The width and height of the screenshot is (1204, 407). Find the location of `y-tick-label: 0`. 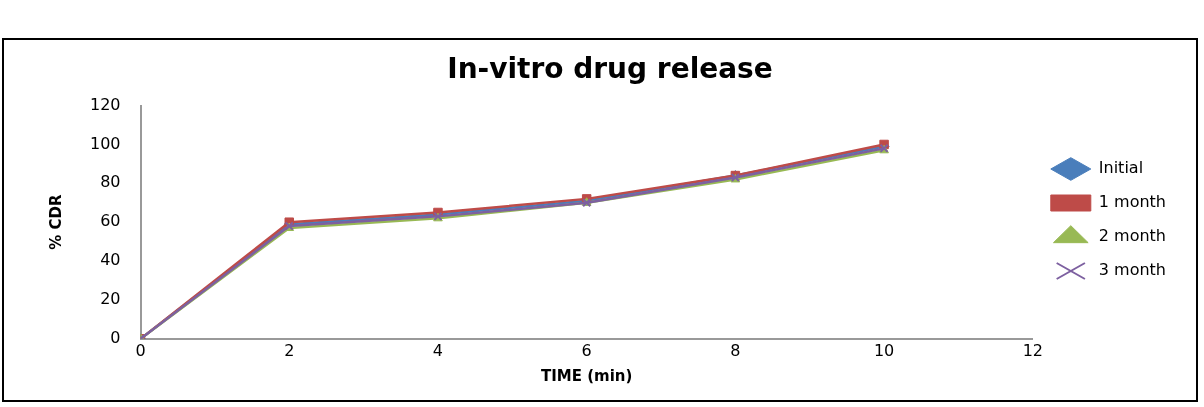

y-tick-label: 0 is located at coordinates (115, 337).